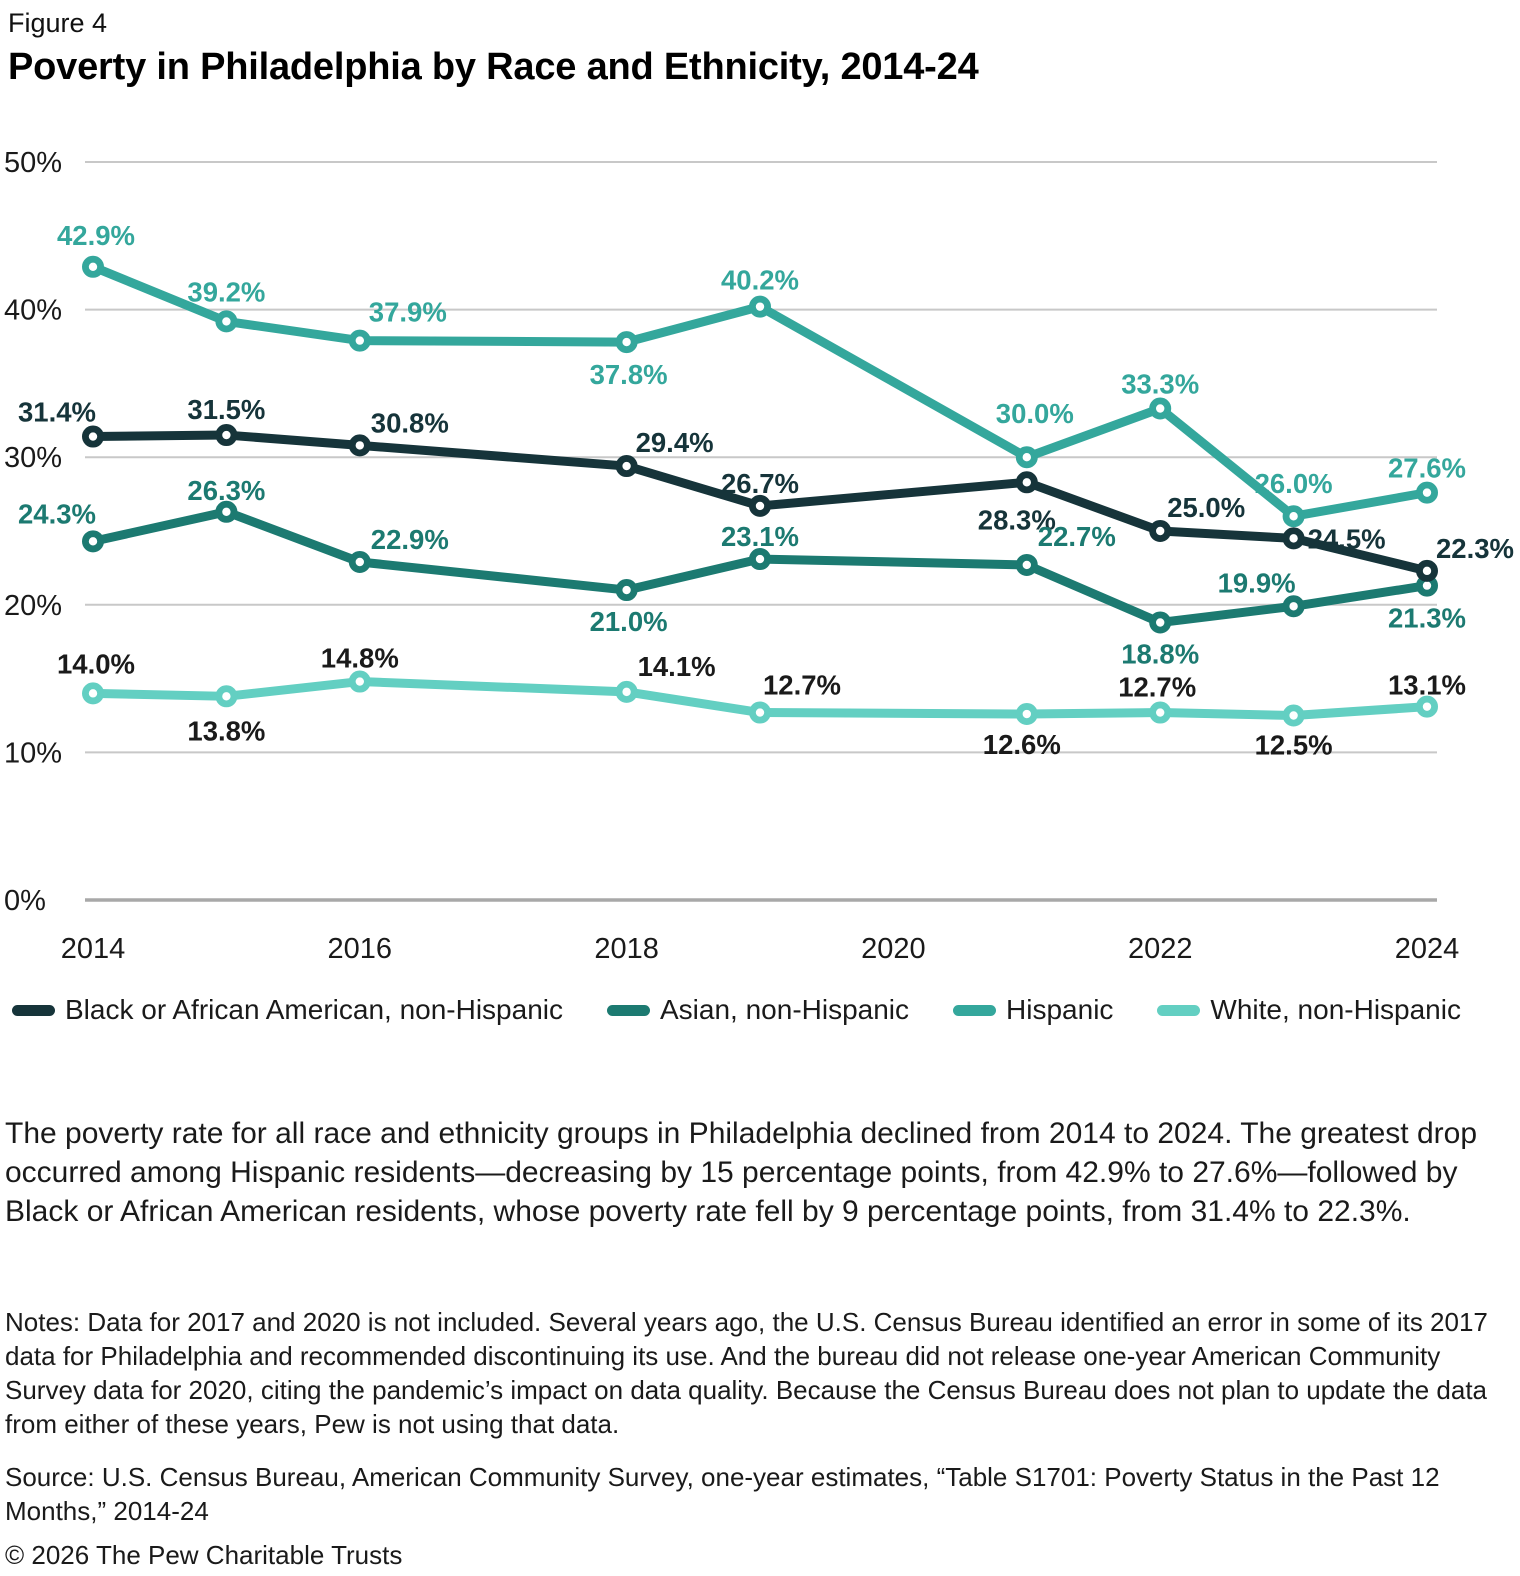  What do you see at coordinates (1257, 582) in the screenshot?
I see `data-label-asian-2023: 19.9%` at bounding box center [1257, 582].